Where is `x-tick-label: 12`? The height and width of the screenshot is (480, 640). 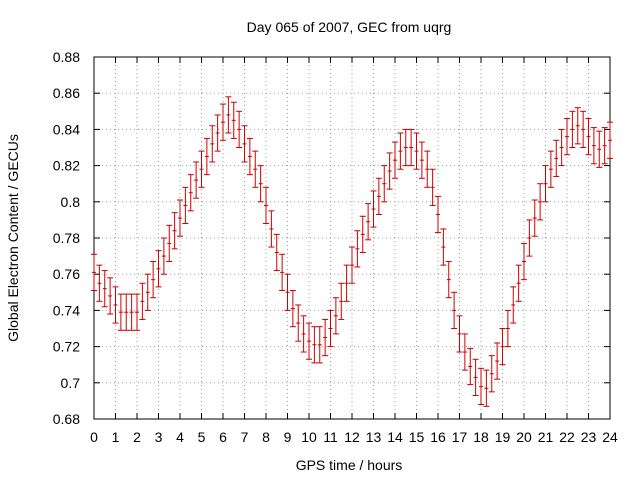
x-tick-label: 12 is located at coordinates (352, 437).